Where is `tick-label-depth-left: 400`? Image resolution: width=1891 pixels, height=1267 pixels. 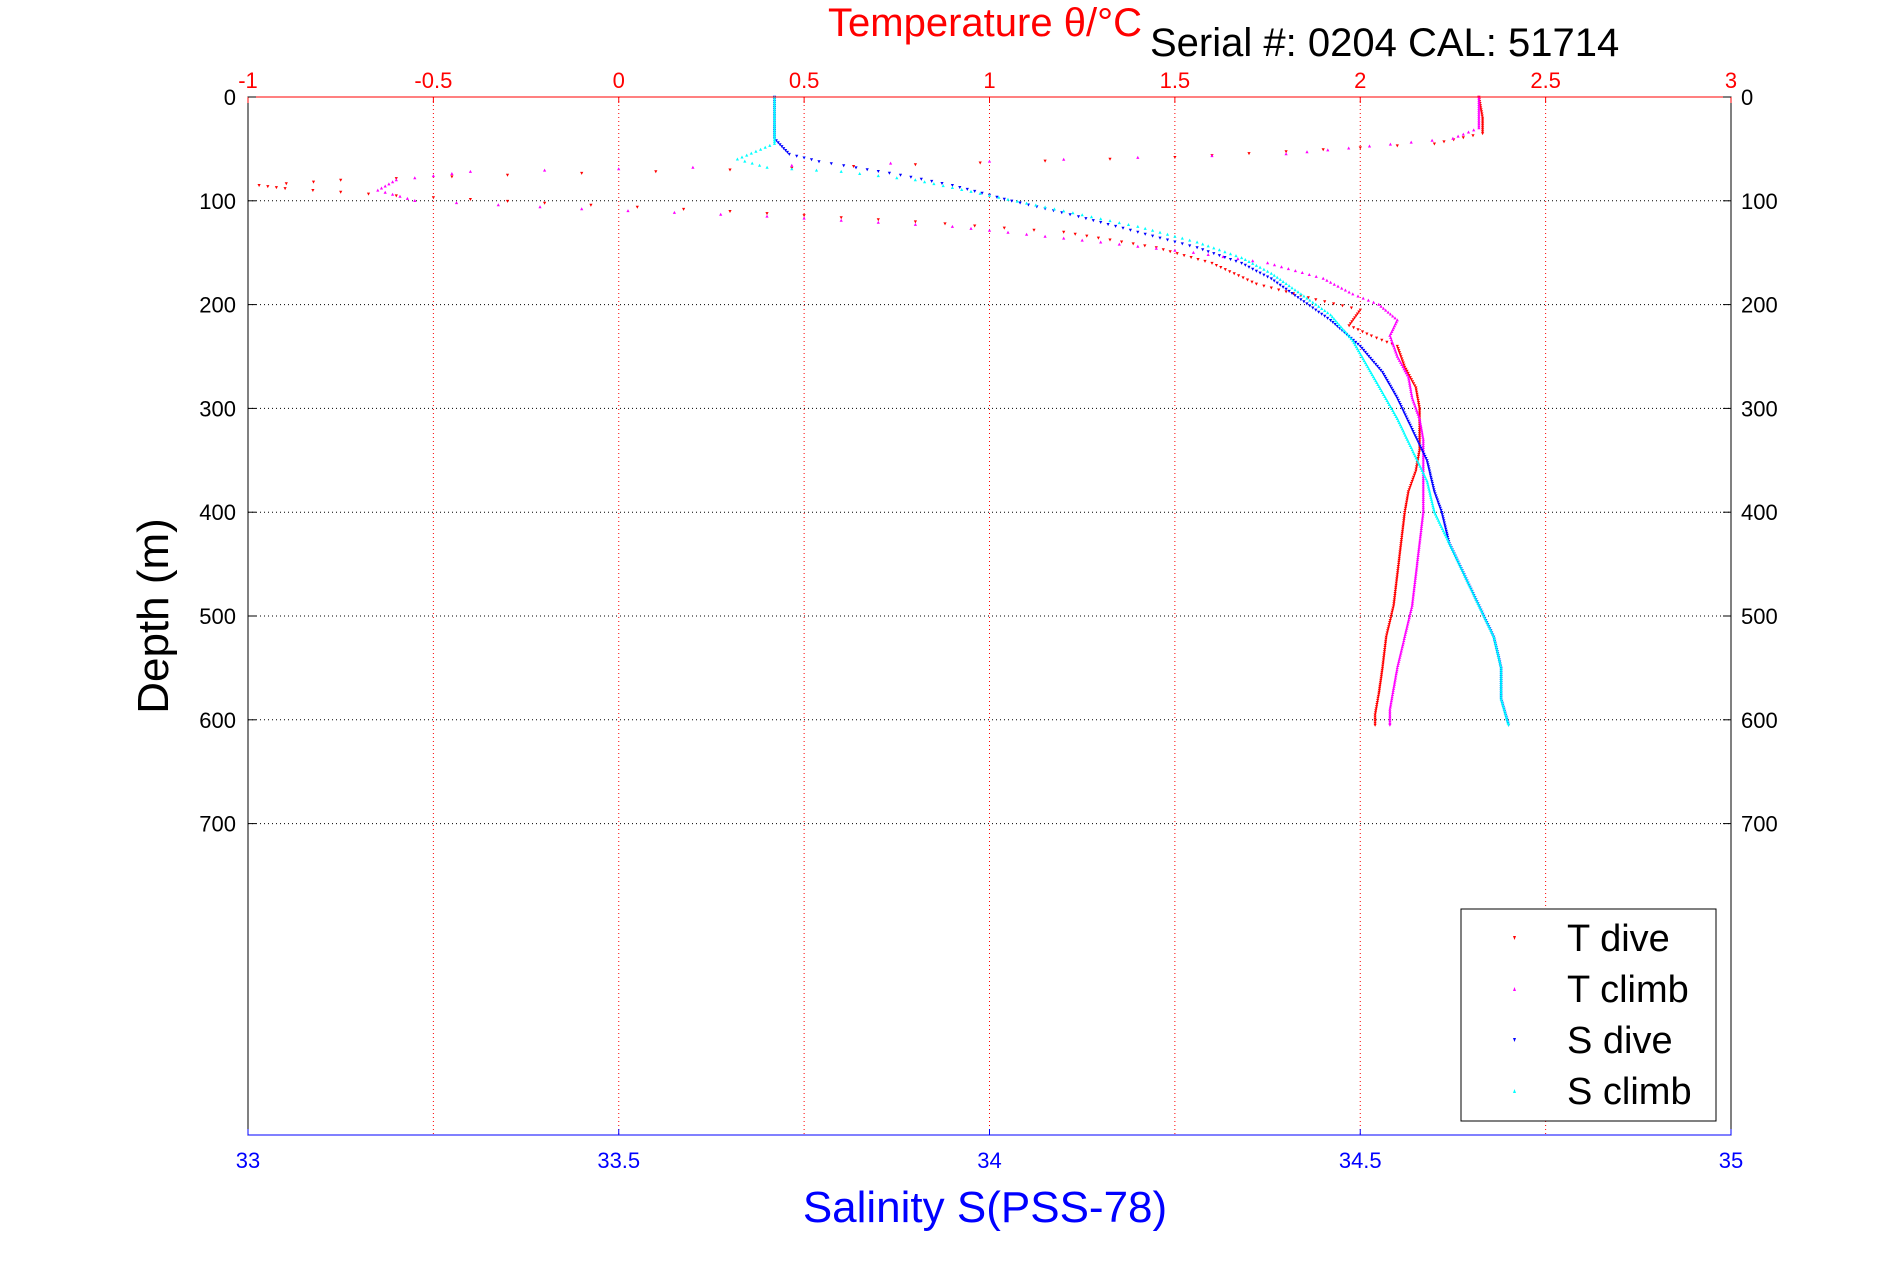
tick-label-depth-left: 400 is located at coordinates (217, 512).